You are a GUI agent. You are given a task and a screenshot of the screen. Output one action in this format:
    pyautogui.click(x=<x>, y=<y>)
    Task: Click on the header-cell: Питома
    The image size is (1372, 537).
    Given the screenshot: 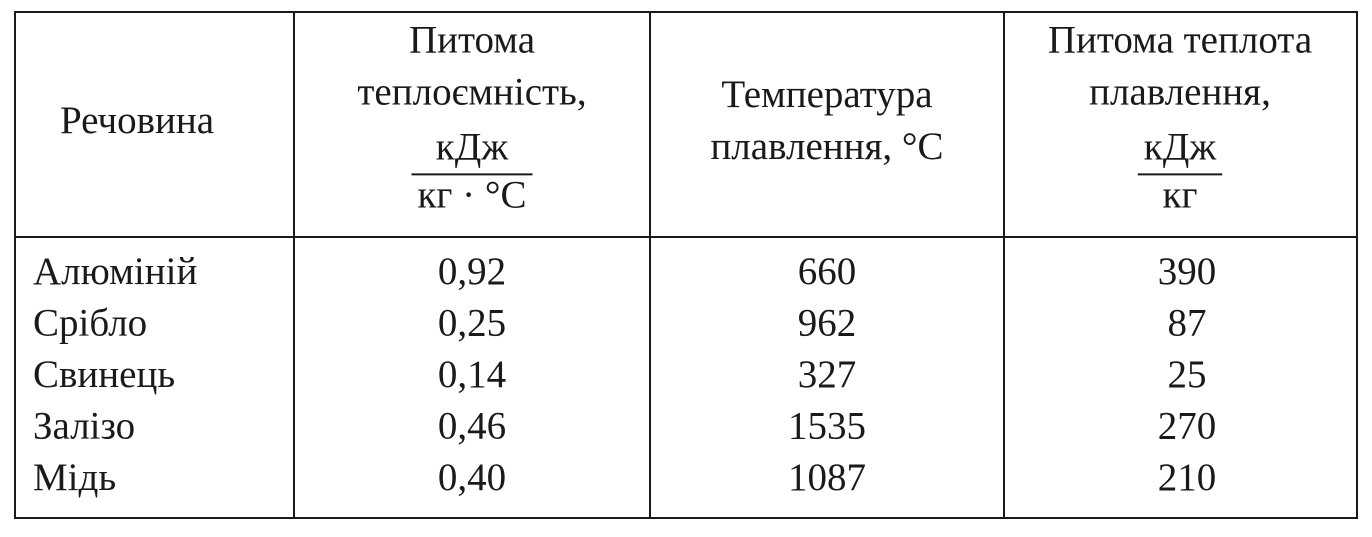 What is the action you would take?
    pyautogui.click(x=472, y=39)
    